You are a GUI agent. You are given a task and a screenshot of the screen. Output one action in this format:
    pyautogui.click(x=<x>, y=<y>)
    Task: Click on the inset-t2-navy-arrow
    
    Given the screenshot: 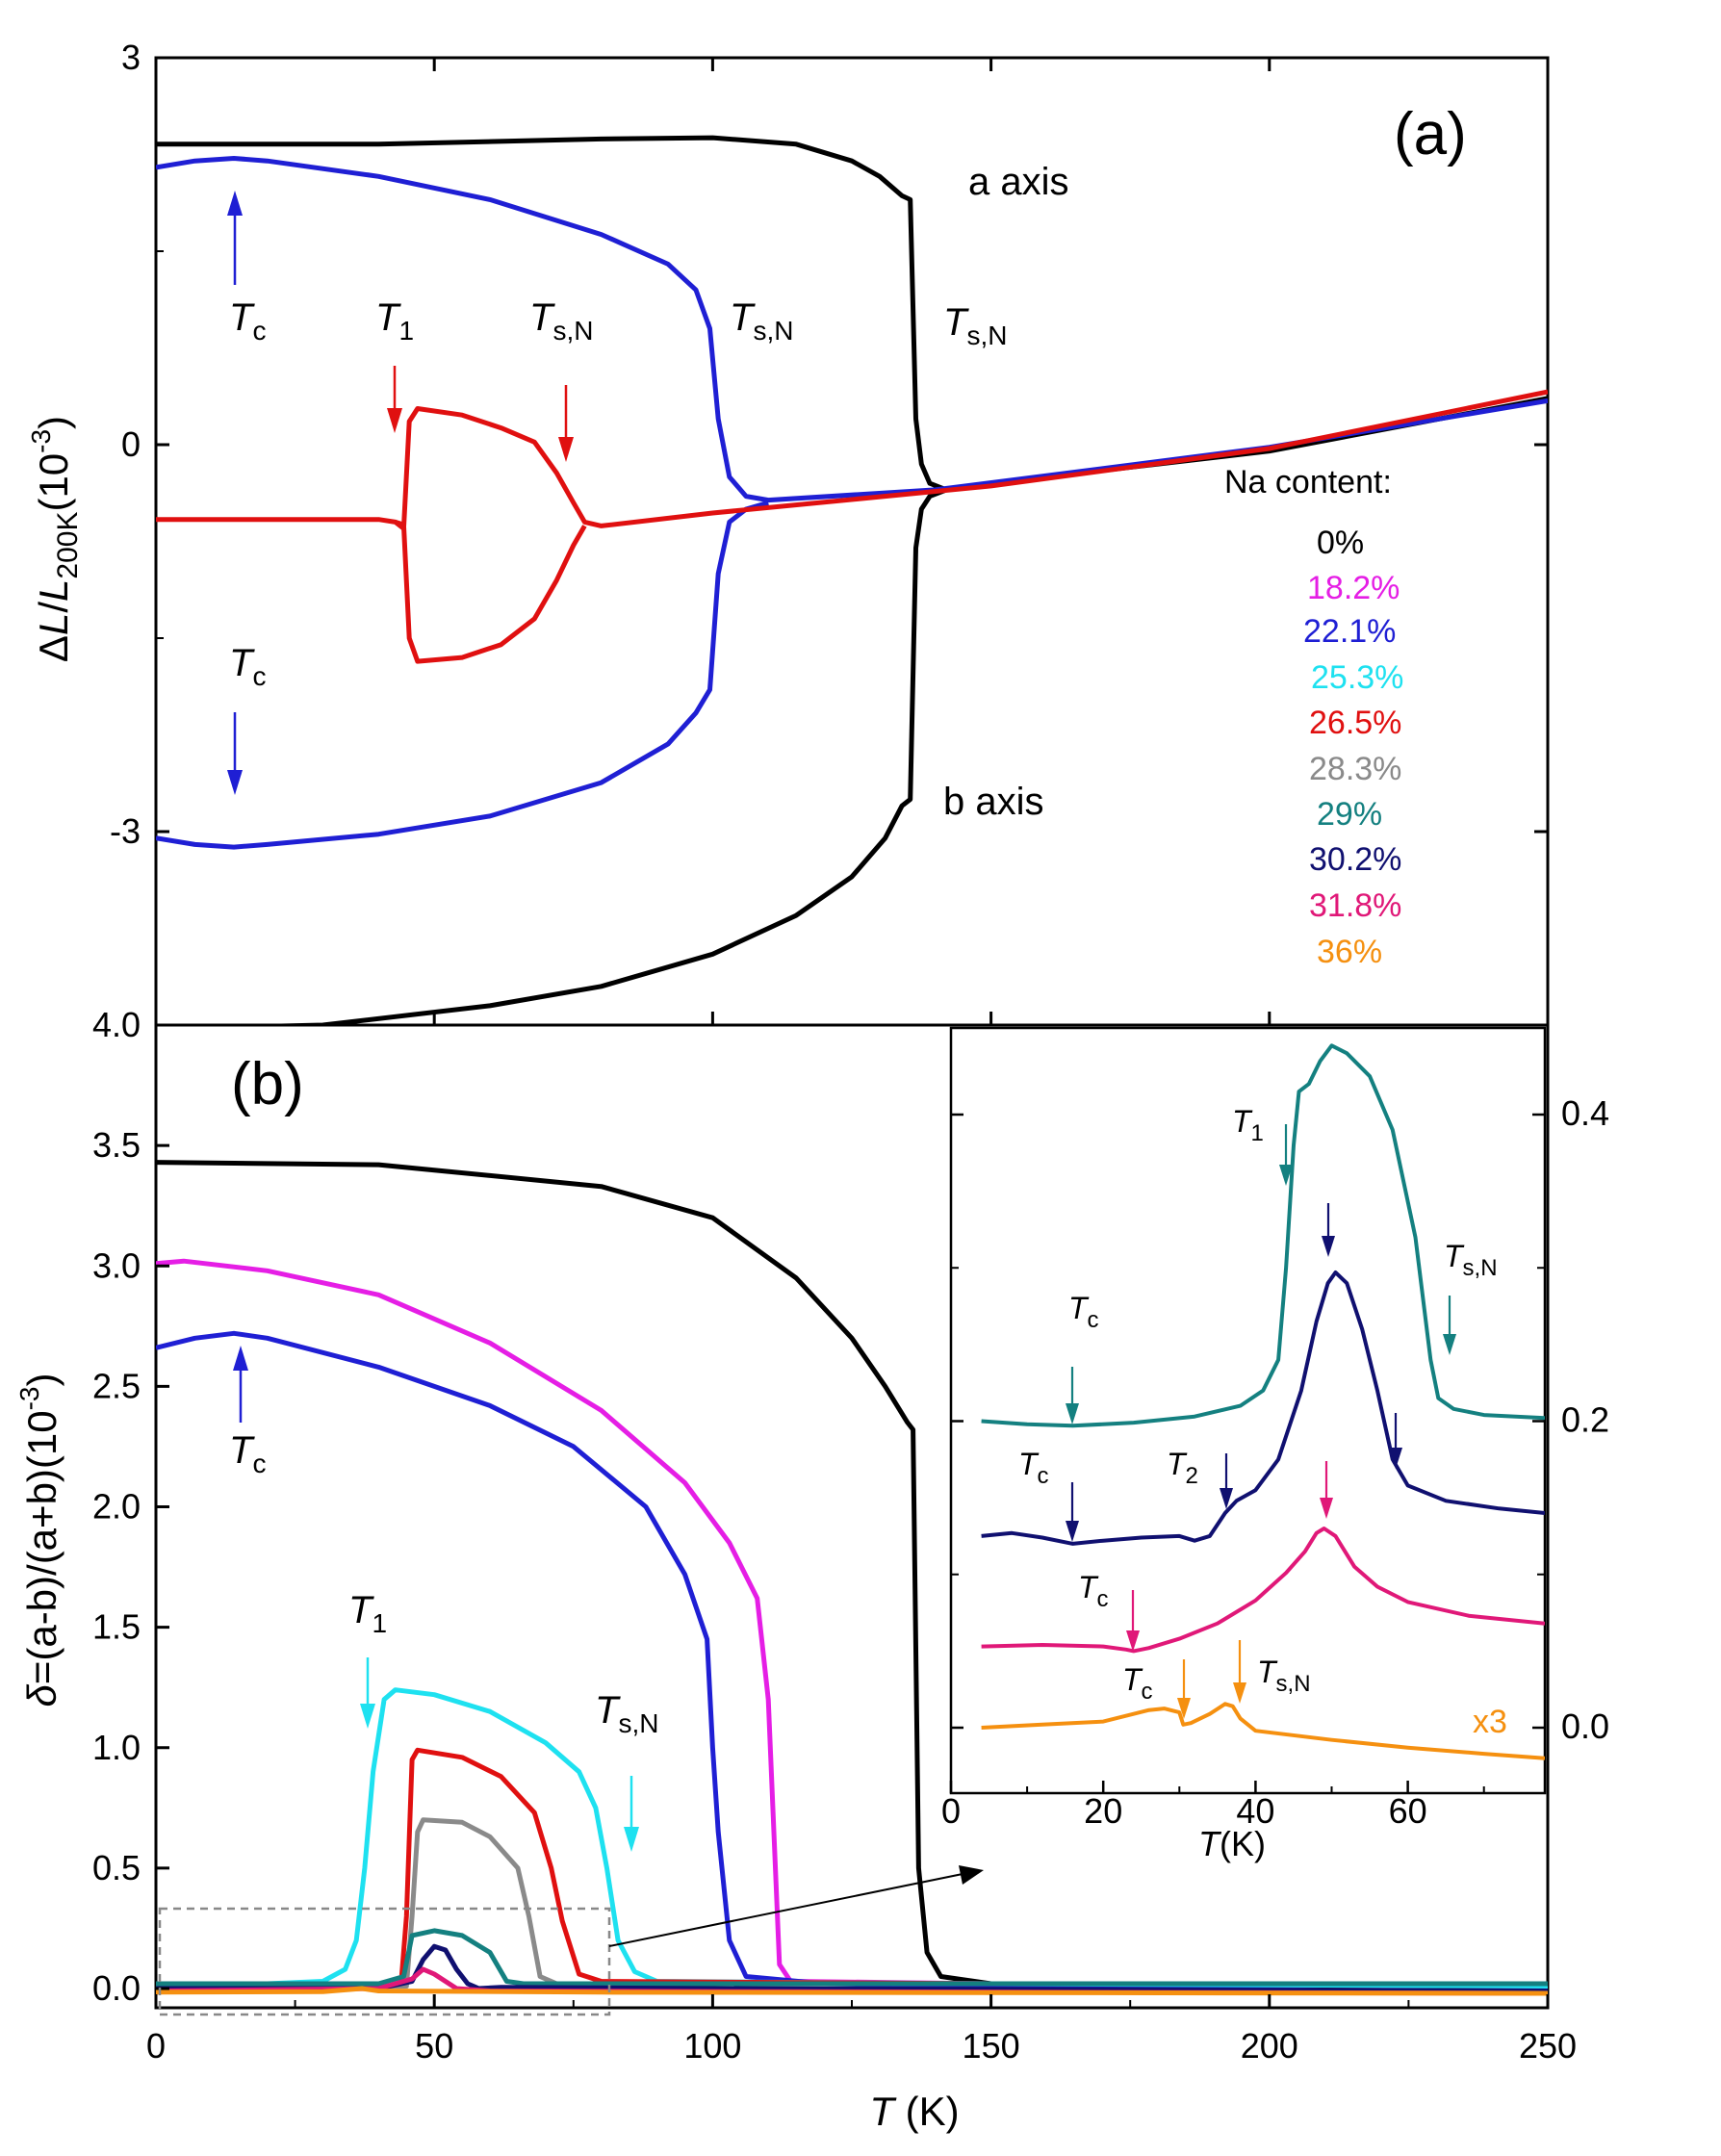 What is the action you would take?
    pyautogui.click(x=1226, y=1481)
    